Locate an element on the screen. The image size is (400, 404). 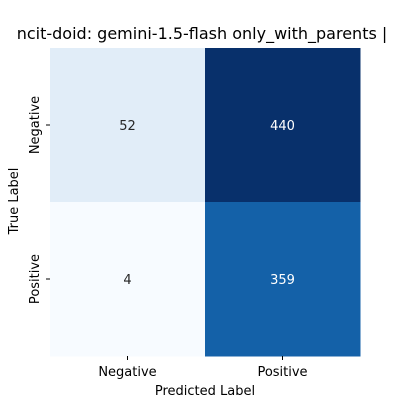
x-tick-label: Positive is located at coordinates (282, 372).